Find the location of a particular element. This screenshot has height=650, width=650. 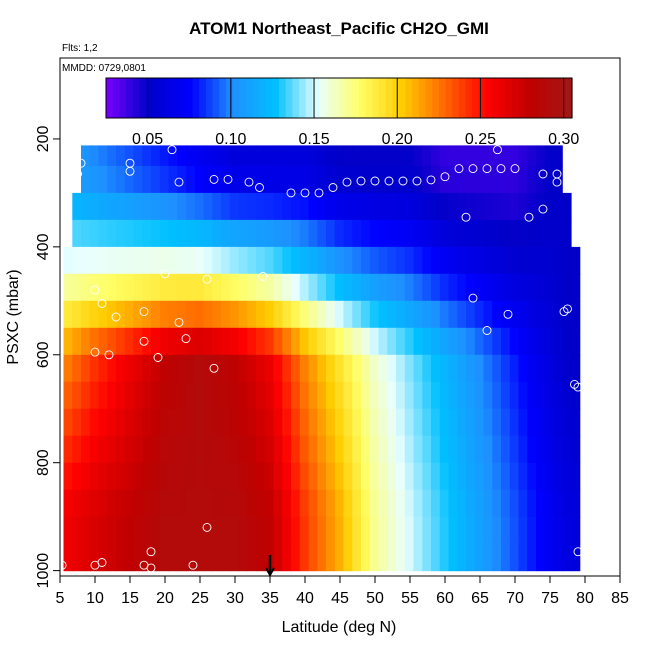

x-axis: 5 10 15 20 25 30 35 40 45 50 55 60 65 70 75 80 85 is located at coordinates (342, 591).